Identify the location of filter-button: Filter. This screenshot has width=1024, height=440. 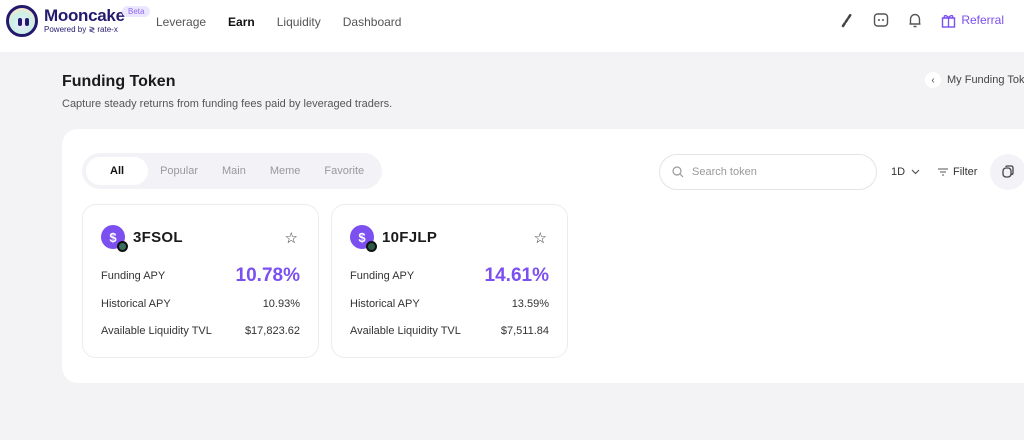
(957, 172).